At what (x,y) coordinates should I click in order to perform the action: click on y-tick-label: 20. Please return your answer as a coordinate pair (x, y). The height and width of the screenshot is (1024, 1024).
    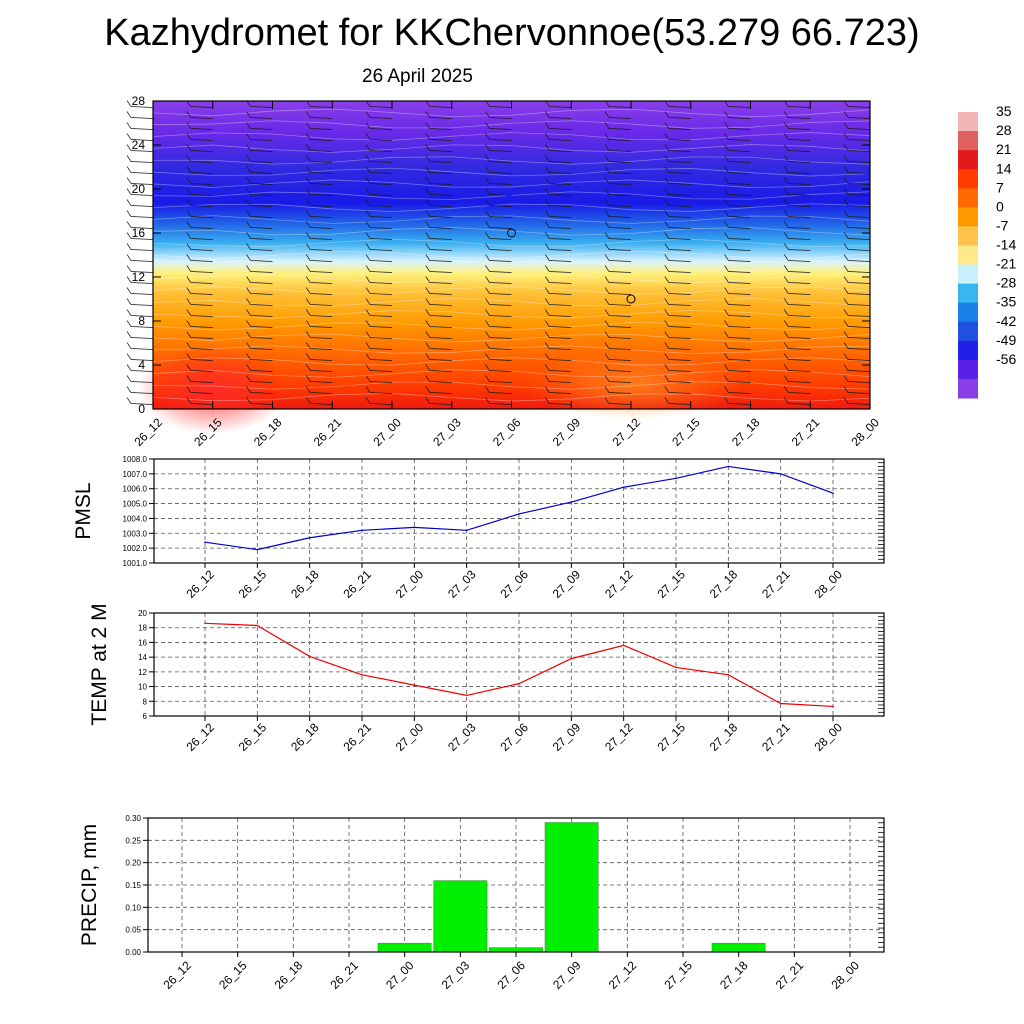
    Looking at the image, I should click on (142, 613).